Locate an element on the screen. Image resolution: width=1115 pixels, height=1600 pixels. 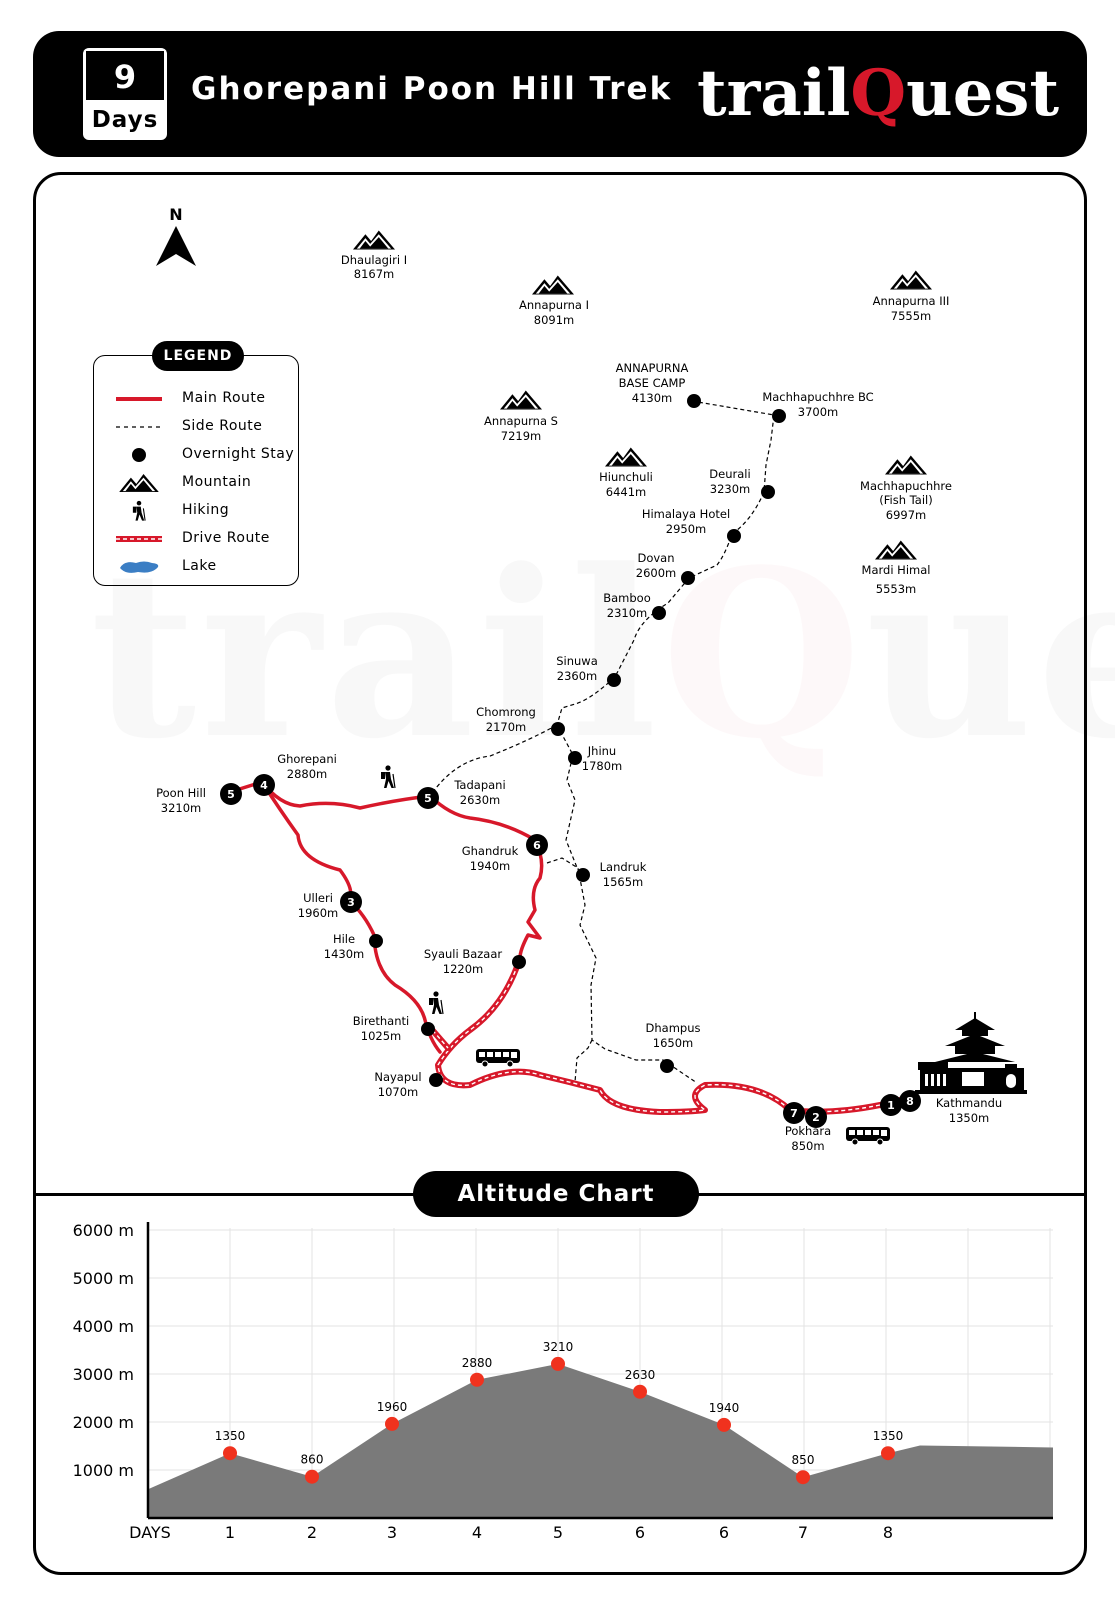
legend-item-side-route: Side Route is located at coordinates (197, 427).